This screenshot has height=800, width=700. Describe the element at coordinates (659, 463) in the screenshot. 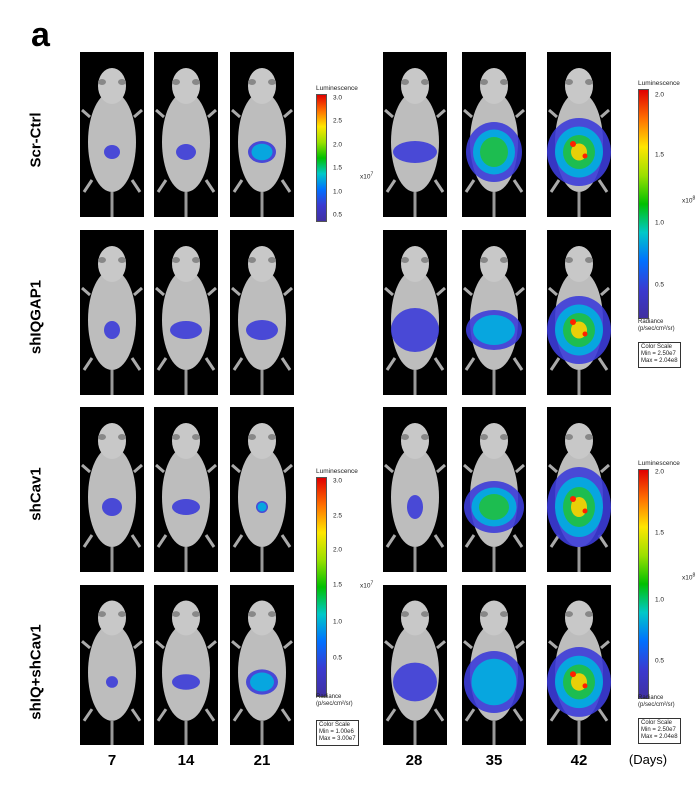

I see `scale-title: Luminescence` at that location.